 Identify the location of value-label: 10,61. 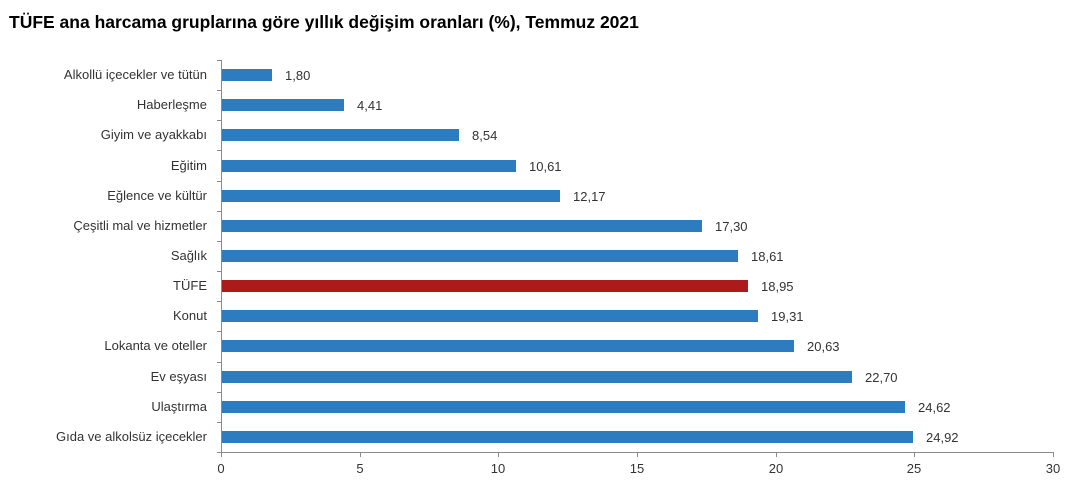
(545, 166).